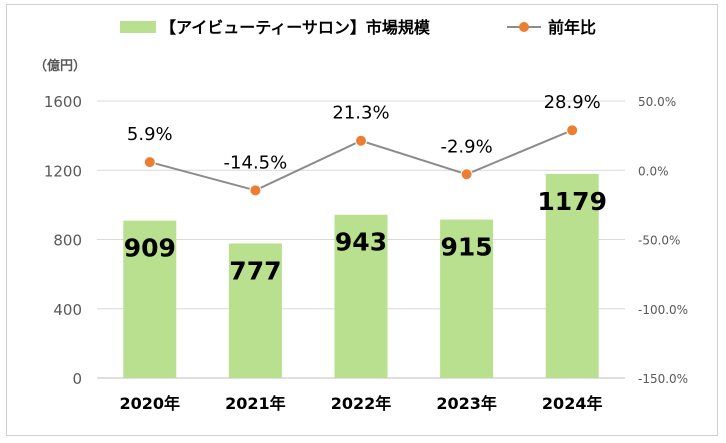 The width and height of the screenshot is (726, 443). I want to click on right-tick-label: -50.0%, so click(659, 241).